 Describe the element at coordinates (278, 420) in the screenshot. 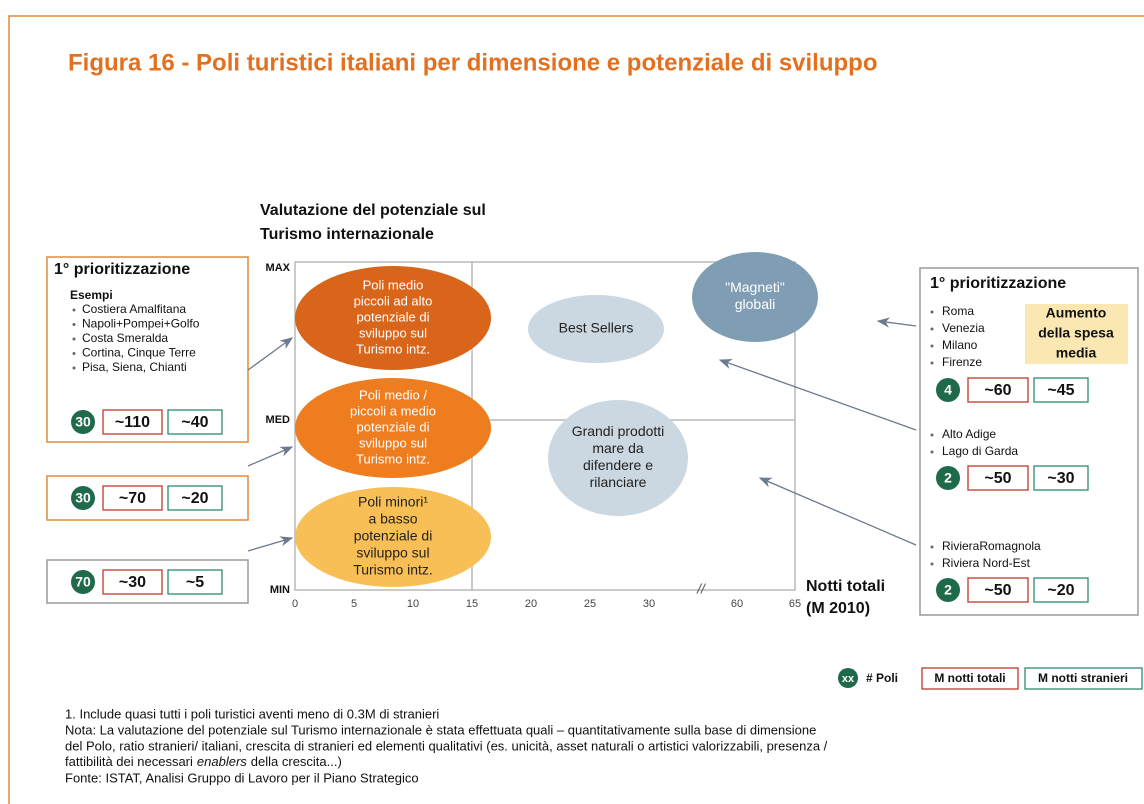

I see `y-level: MED` at that location.